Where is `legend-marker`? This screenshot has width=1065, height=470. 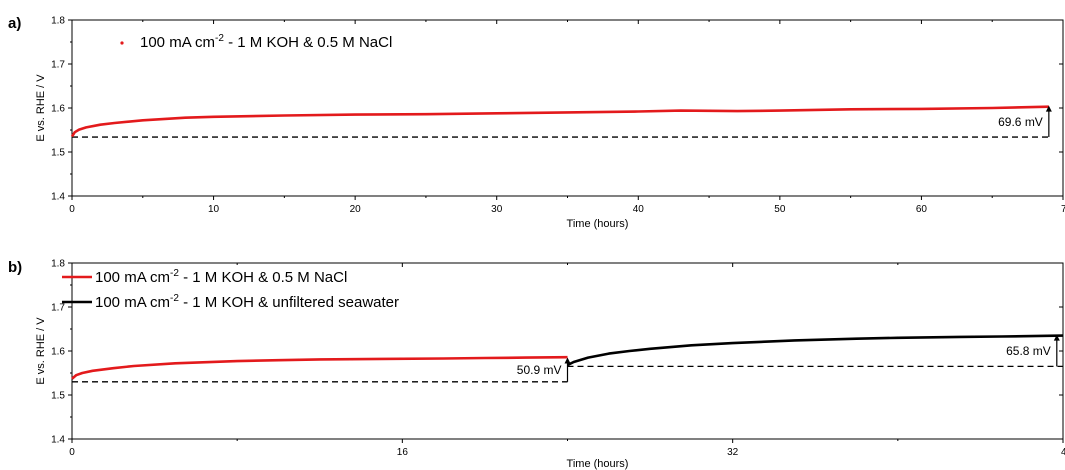 legend-marker is located at coordinates (122, 43).